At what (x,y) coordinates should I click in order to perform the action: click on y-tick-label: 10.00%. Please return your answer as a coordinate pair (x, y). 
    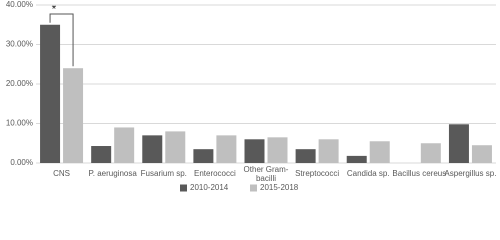
    Looking at the image, I should click on (19, 123).